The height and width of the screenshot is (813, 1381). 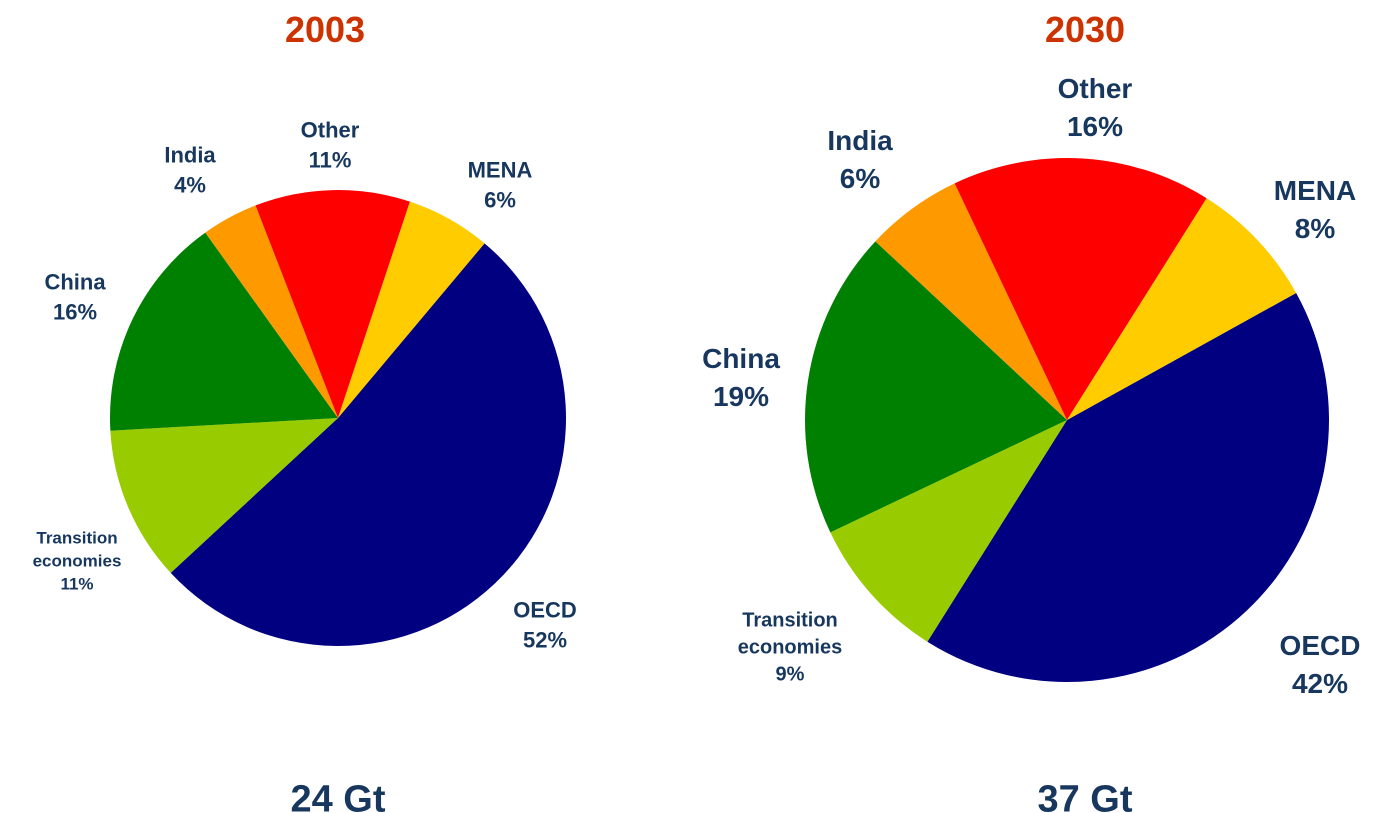 I want to click on slice-label: OECD 42%, so click(x=1313, y=665).